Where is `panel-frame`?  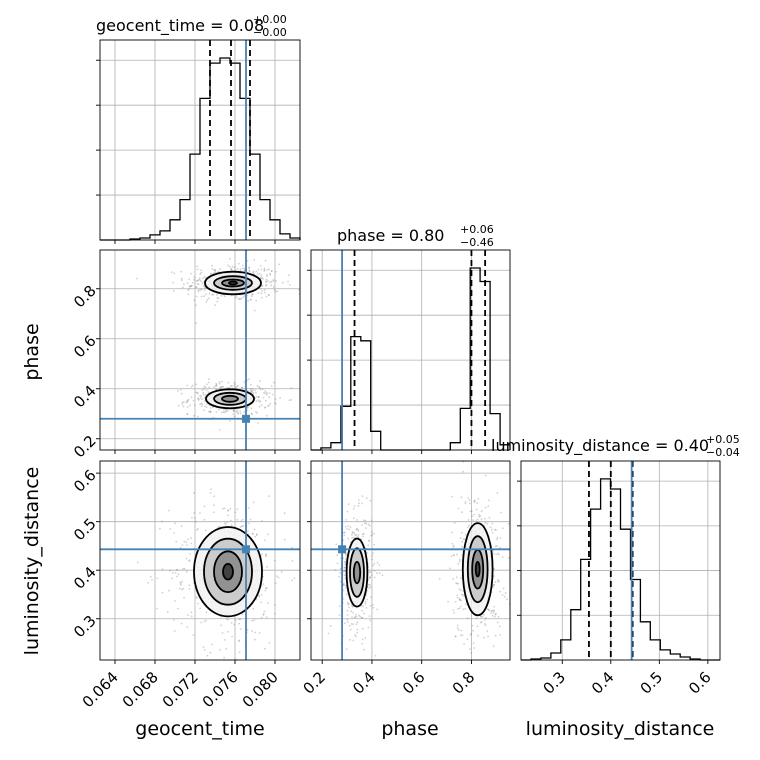
panel-frame is located at coordinates (620, 560).